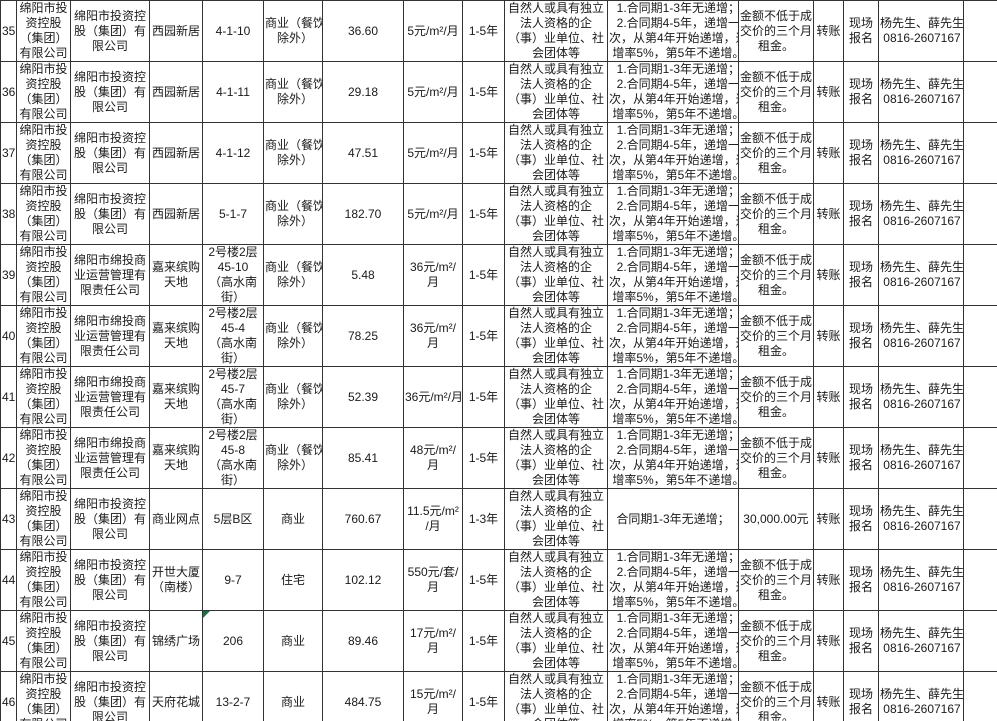 The image size is (997, 721). What do you see at coordinates (8, 458) in the screenshot?
I see `cell-row-number: 42` at bounding box center [8, 458].